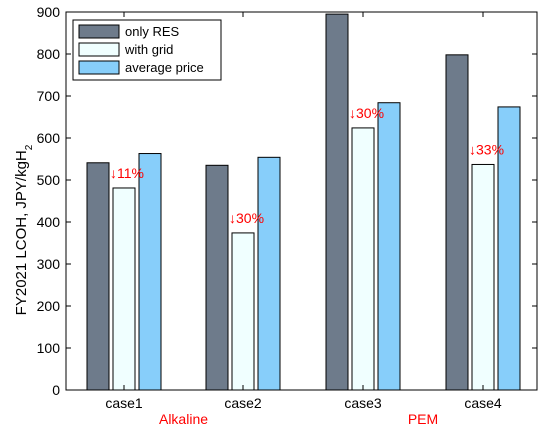  I want to click on y-tick-label: 500, so click(49, 180).